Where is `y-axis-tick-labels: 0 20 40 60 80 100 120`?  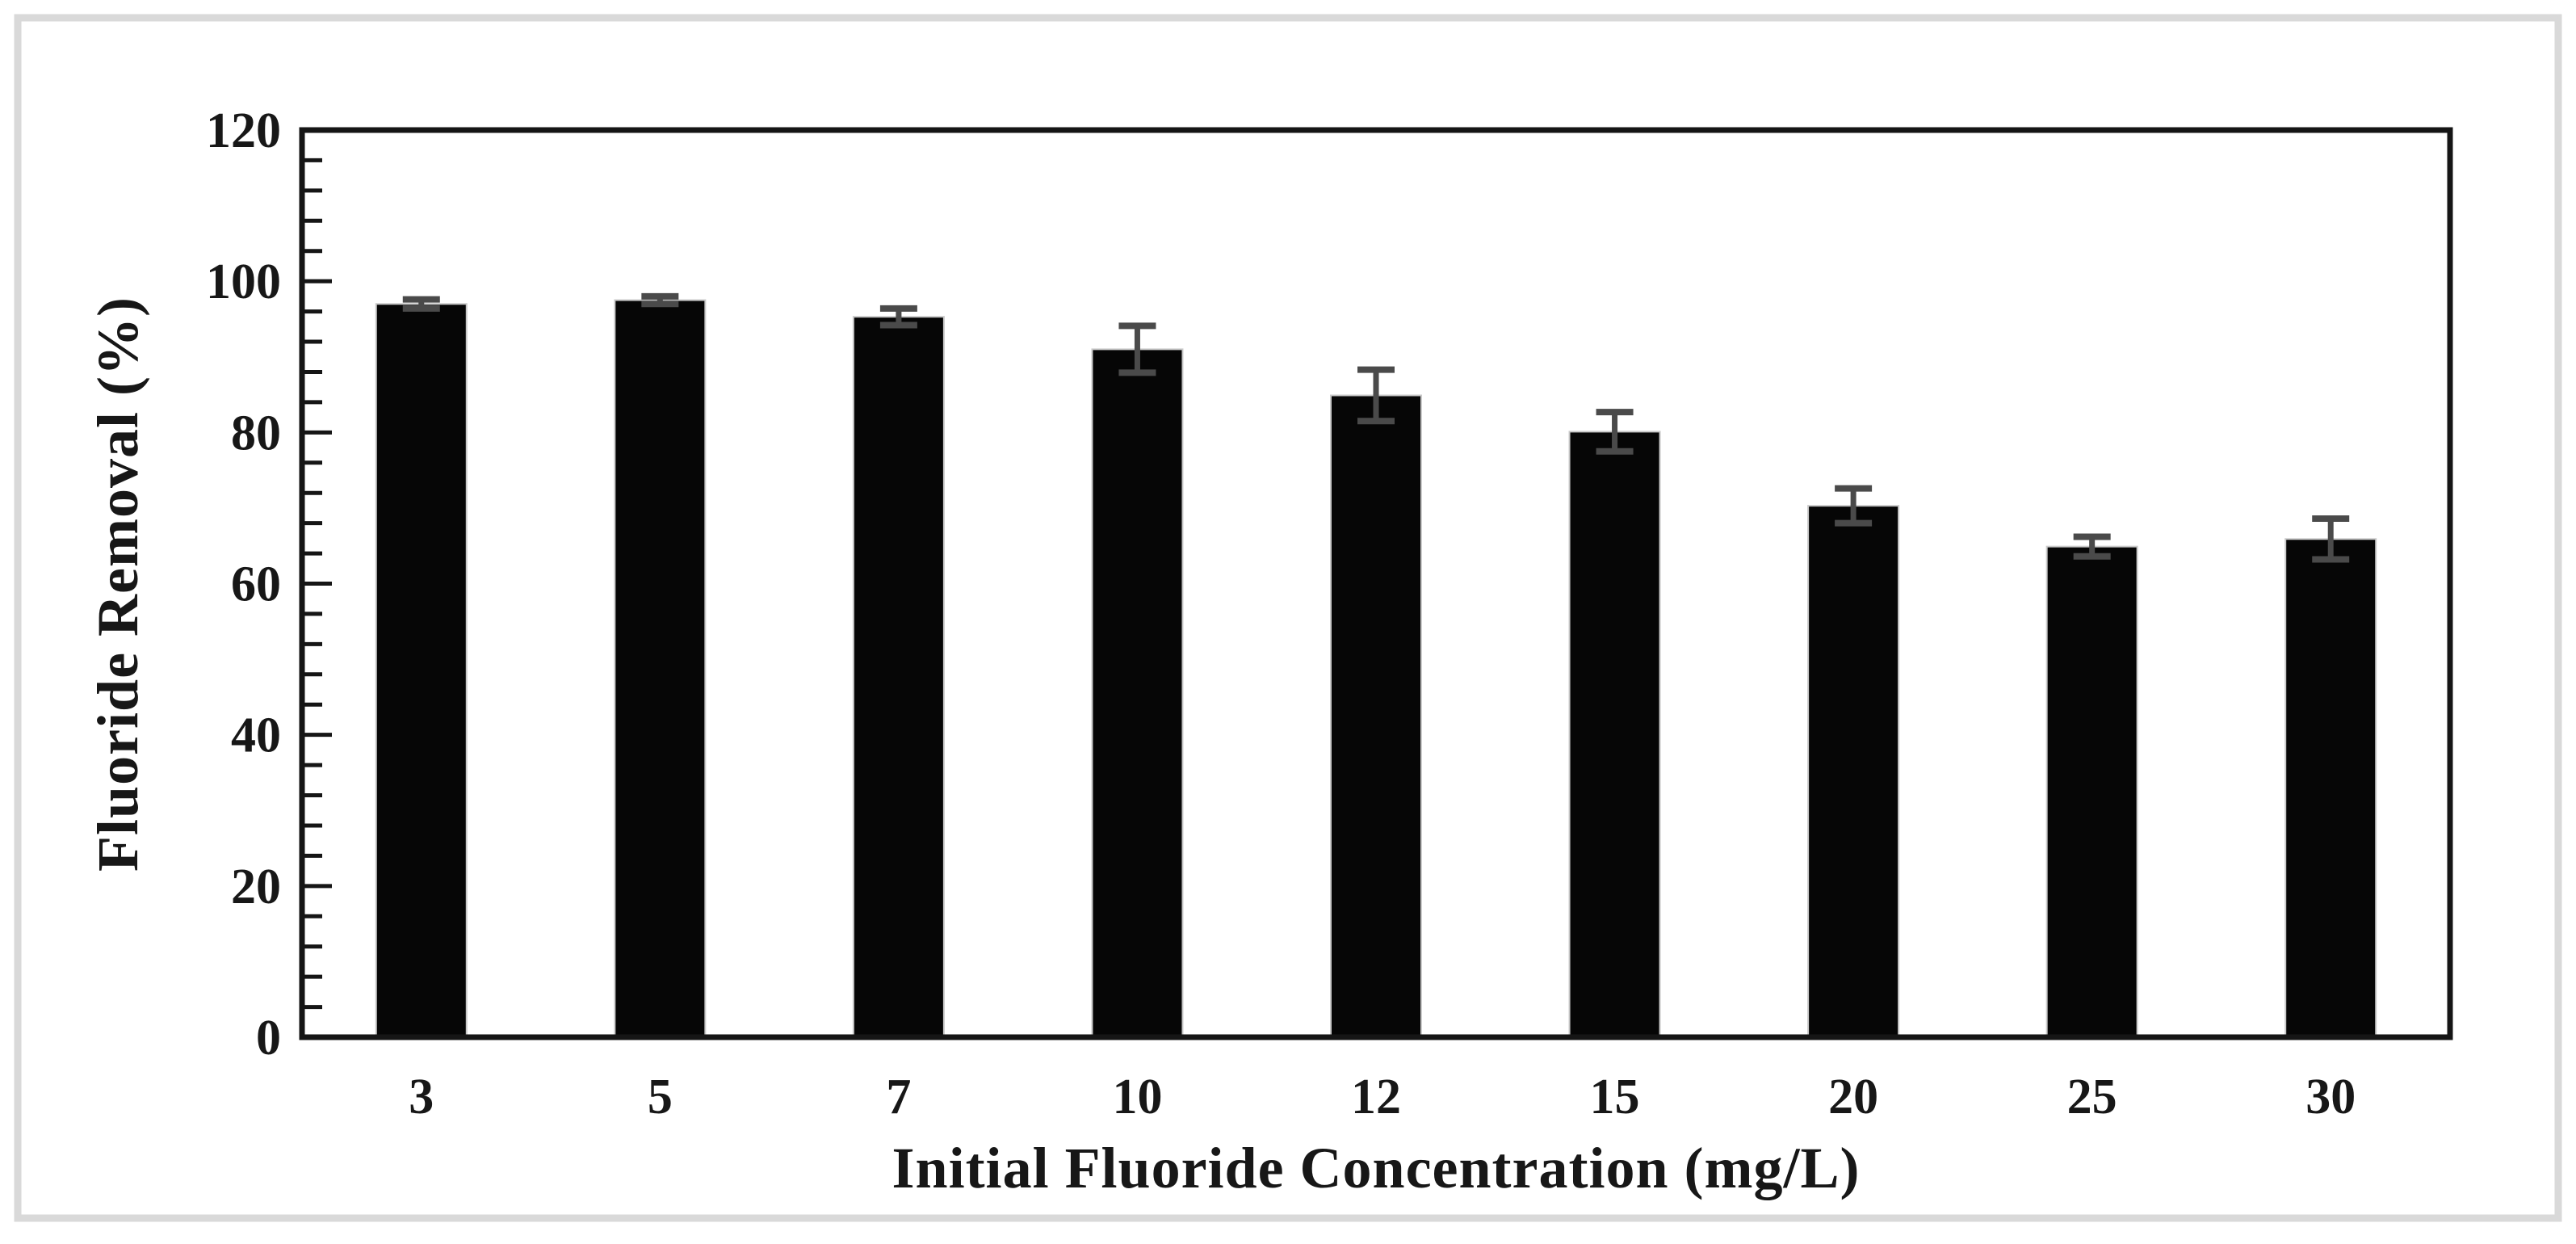 y-axis-tick-labels: 0 20 40 60 80 100 120 is located at coordinates (243, 584).